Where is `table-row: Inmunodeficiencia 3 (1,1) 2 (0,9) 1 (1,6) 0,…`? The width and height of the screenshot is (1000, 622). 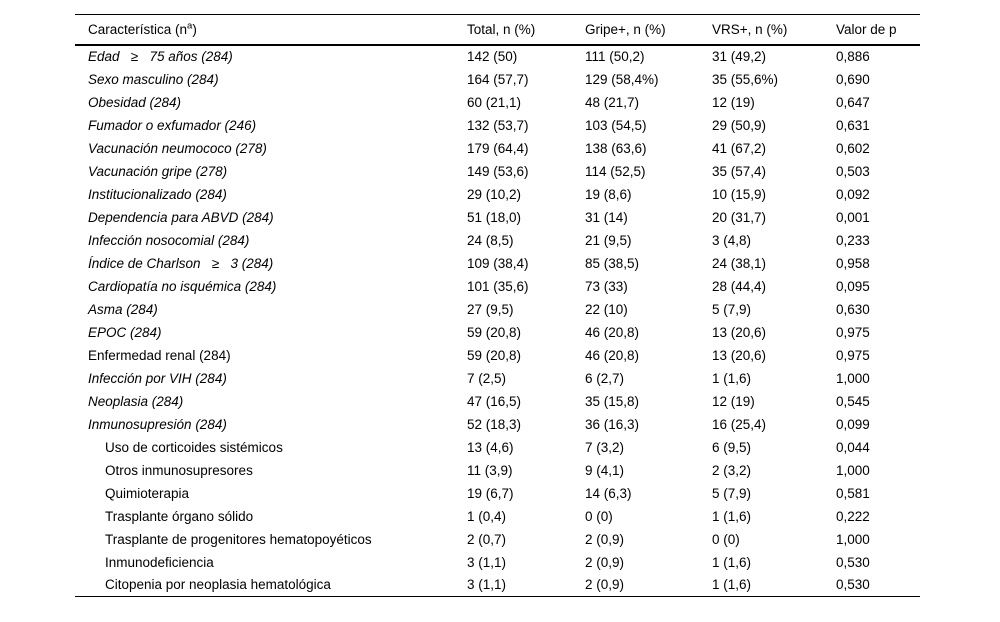
table-row: Inmunodeficiencia 3 (1,1) 2 (0,9) 1 (1,6) 0,… is located at coordinates (497, 562).